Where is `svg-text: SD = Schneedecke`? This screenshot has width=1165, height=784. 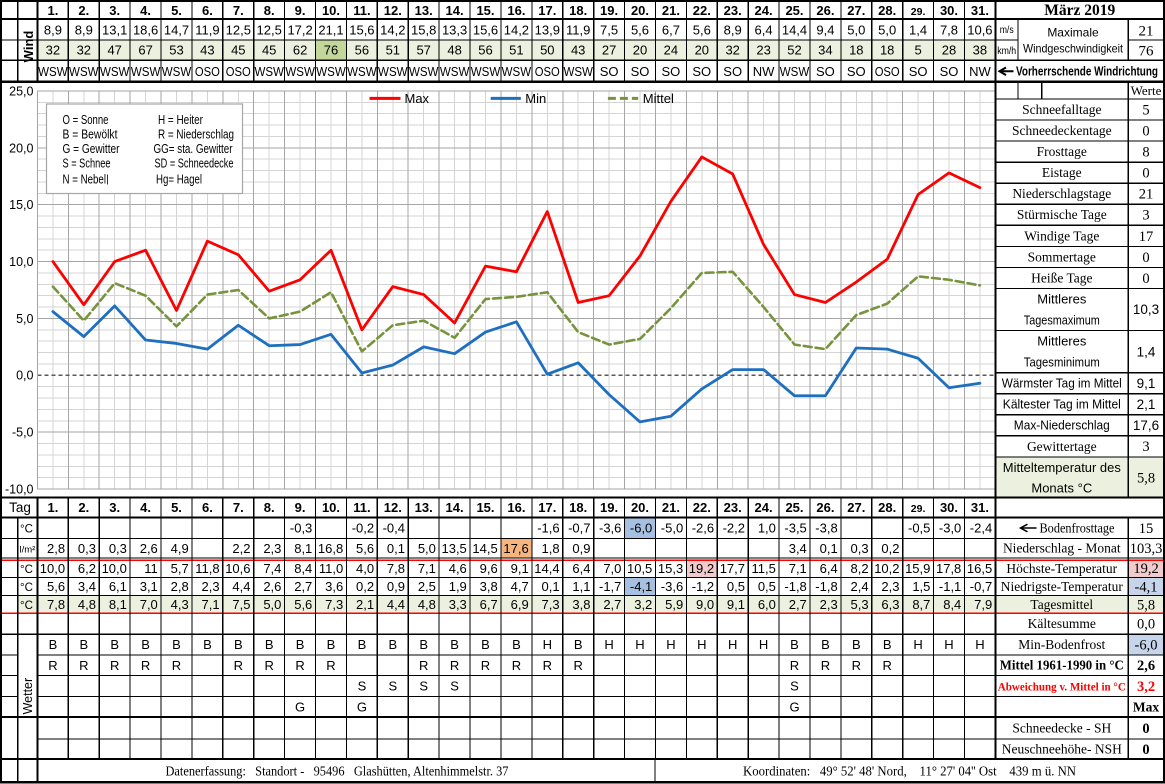 svg-text: SD = Schneedecke is located at coordinates (194, 164).